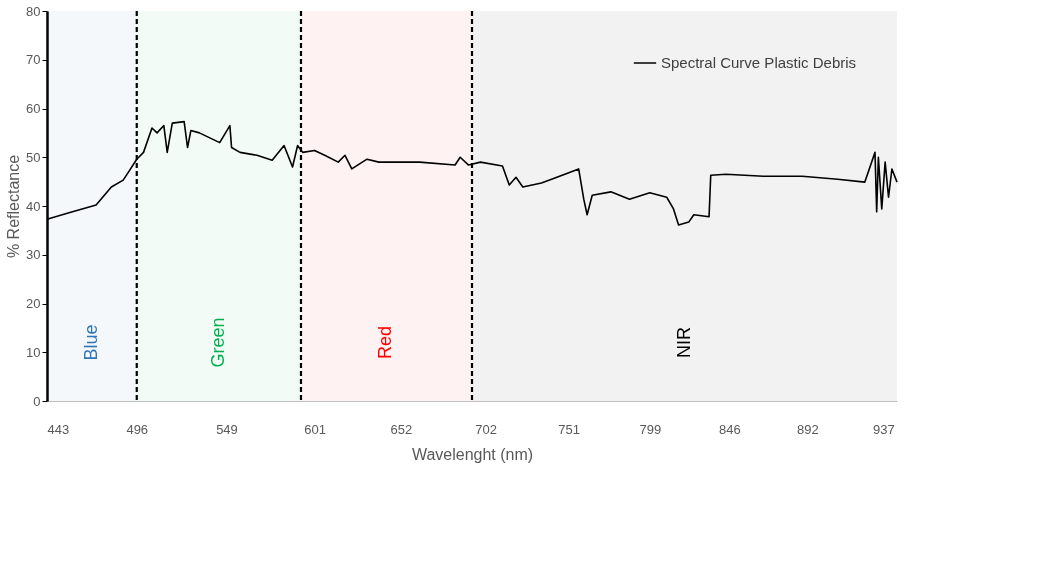 This screenshot has width=1050, height=570. Describe the element at coordinates (683, 342) in the screenshot. I see `band-label: NIR` at that location.